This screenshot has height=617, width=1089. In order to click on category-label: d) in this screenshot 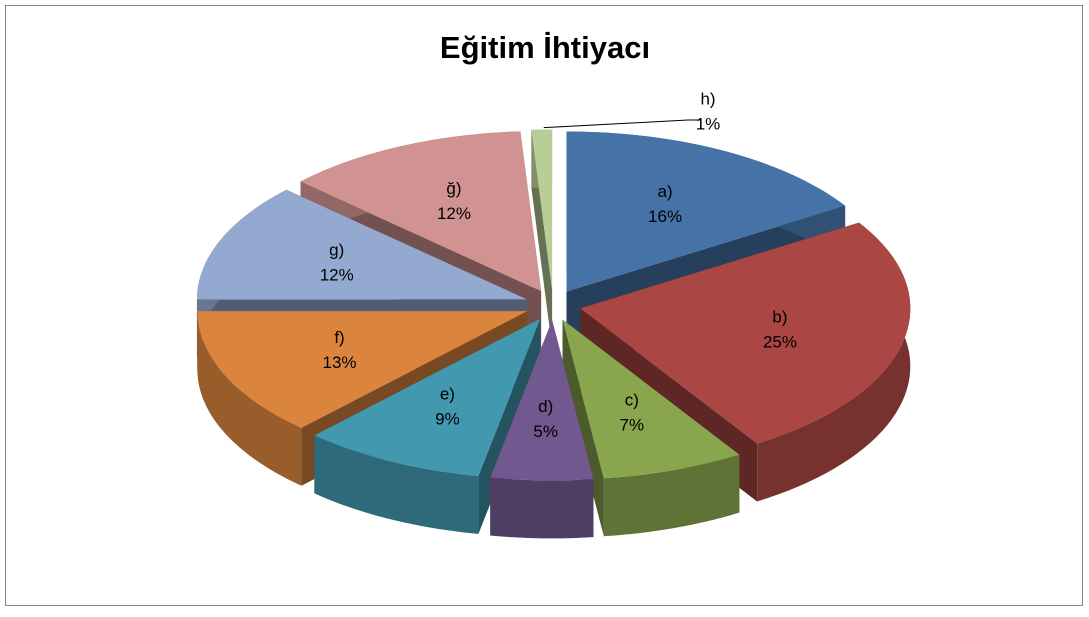, I will do `click(545, 406)`.